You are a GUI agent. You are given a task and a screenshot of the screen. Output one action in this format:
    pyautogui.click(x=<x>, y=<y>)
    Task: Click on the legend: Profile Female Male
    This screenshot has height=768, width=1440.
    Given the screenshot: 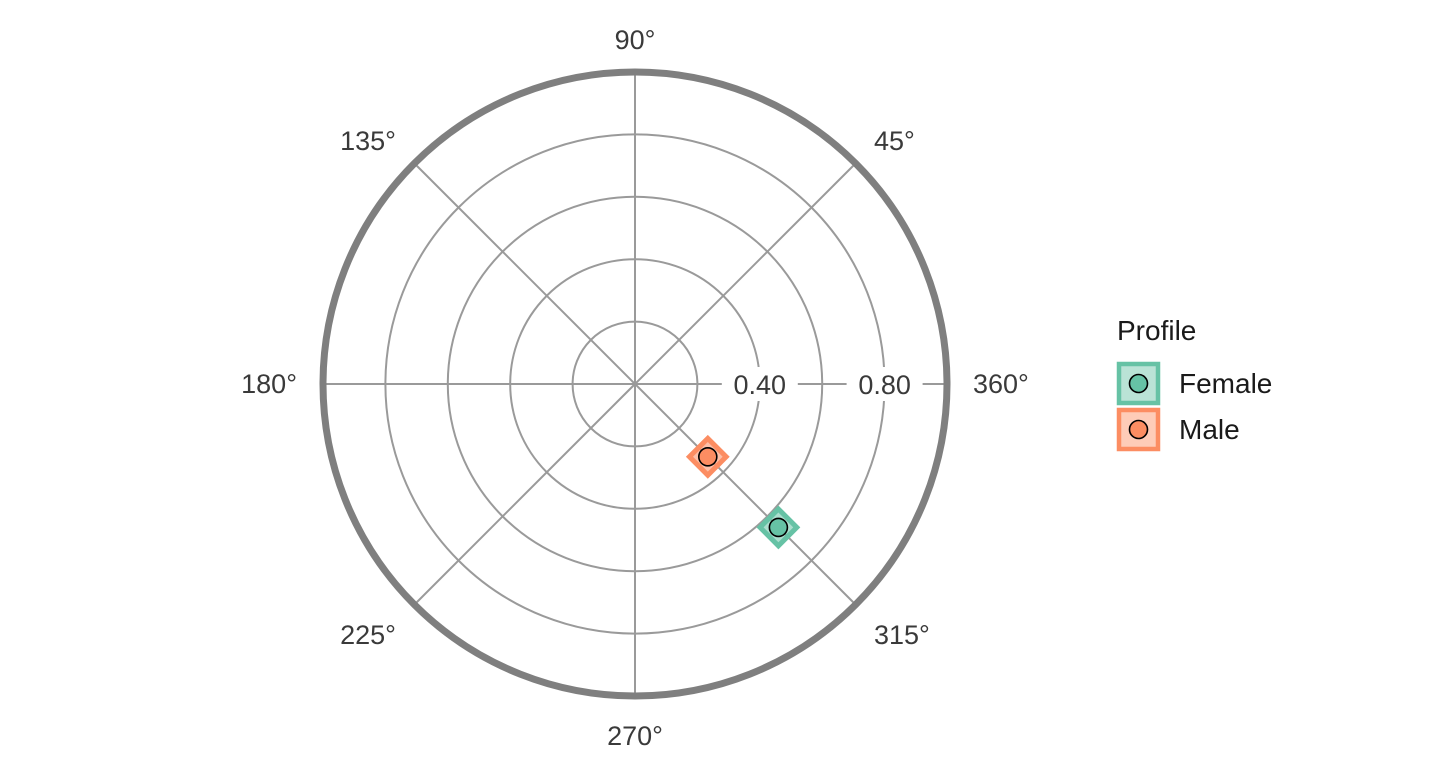 What is the action you would take?
    pyautogui.click(x=1194, y=383)
    